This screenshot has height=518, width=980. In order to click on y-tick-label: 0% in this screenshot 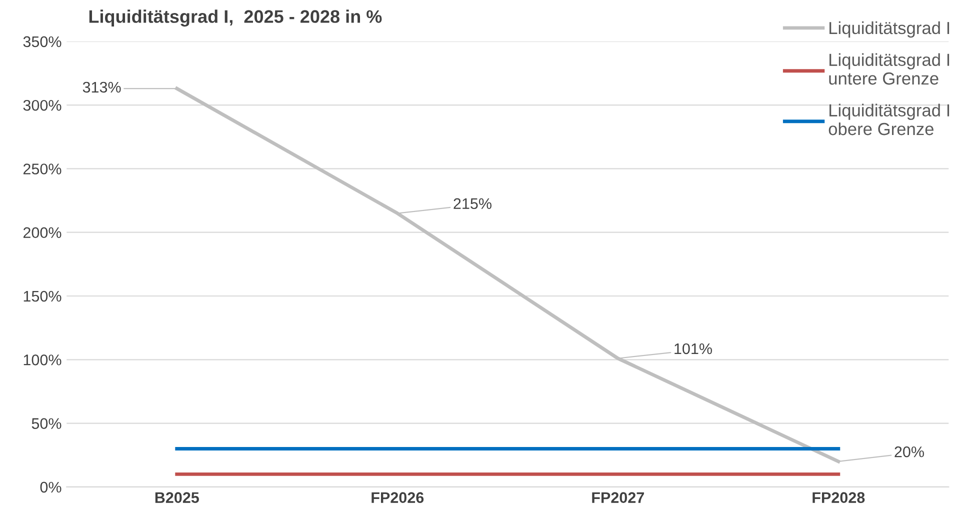, I will do `click(51, 487)`.